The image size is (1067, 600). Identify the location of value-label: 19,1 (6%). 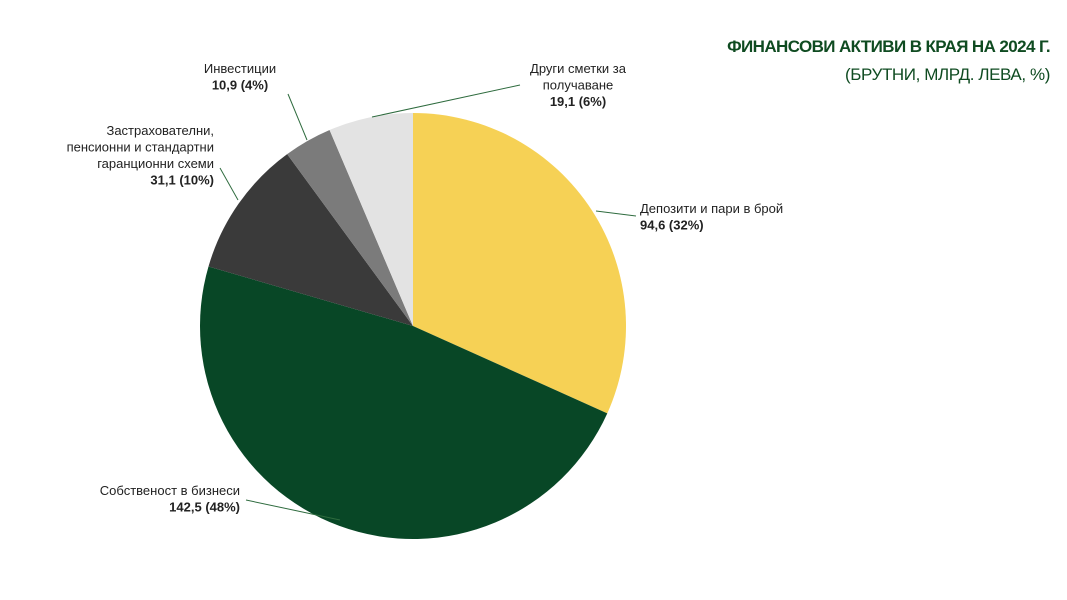
(578, 101).